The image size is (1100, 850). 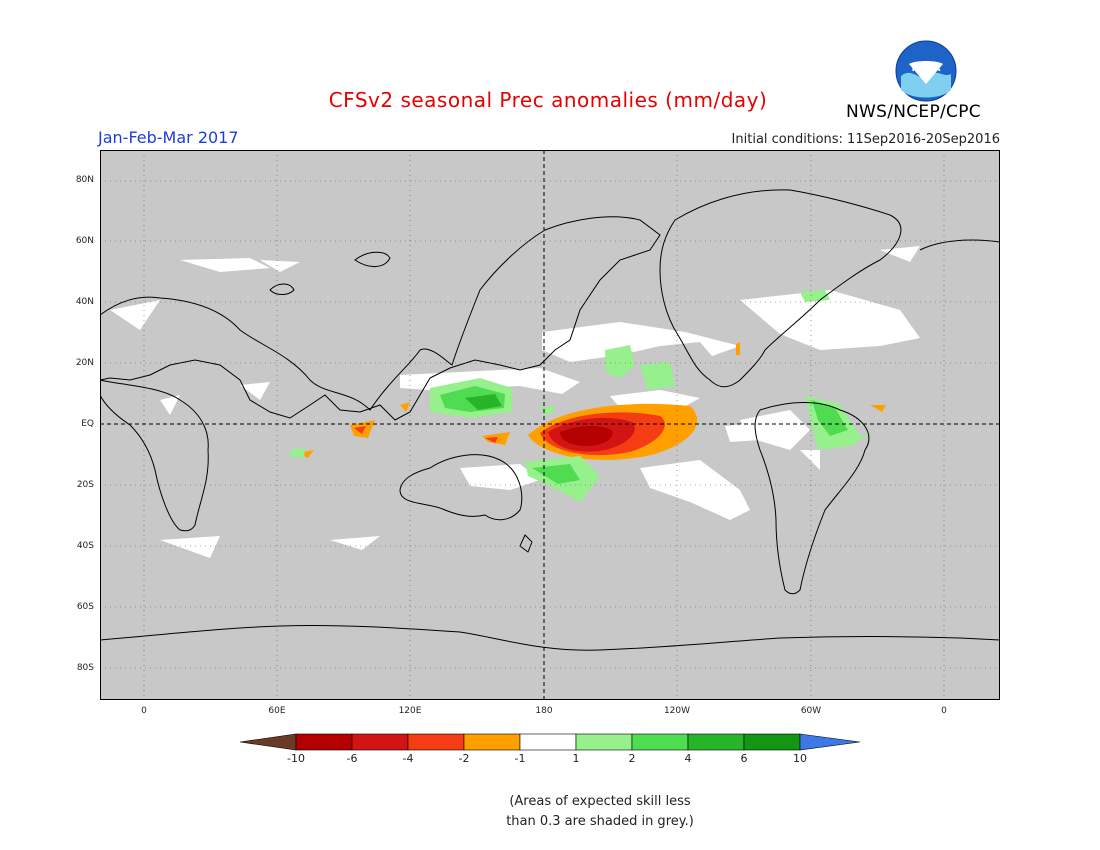 I want to click on colorbar-segment-midgreen, so click(x=716, y=742).